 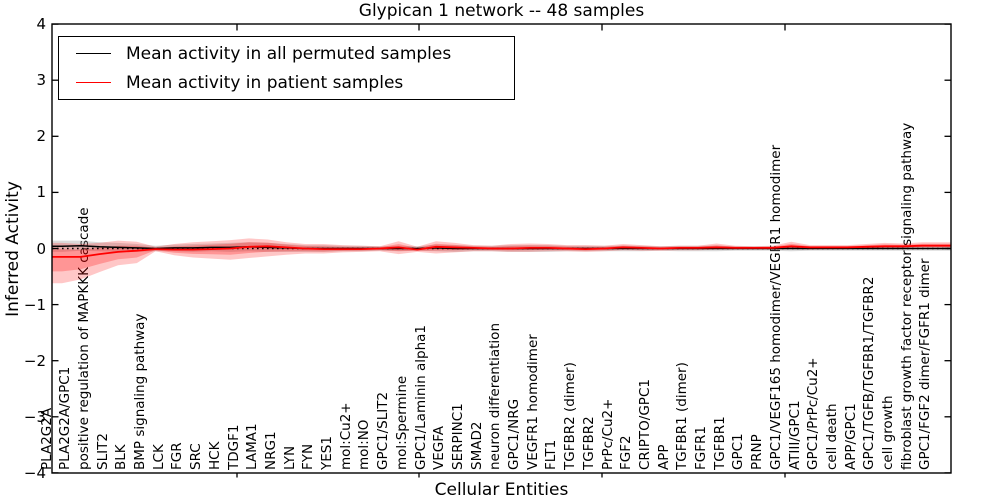 What do you see at coordinates (327, 453) in the screenshot?
I see `category-label: YES1` at bounding box center [327, 453].